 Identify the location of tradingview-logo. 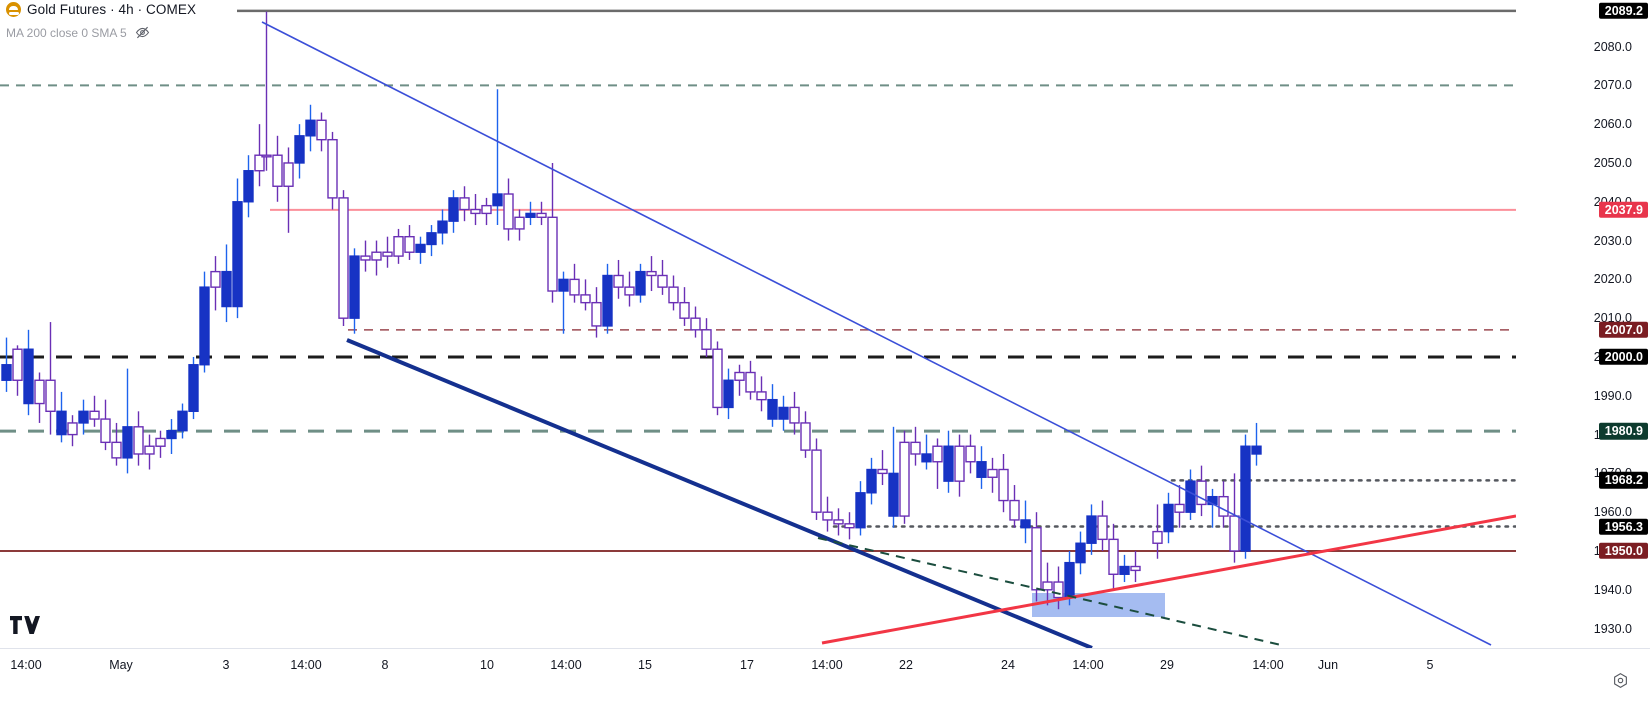
(25, 627).